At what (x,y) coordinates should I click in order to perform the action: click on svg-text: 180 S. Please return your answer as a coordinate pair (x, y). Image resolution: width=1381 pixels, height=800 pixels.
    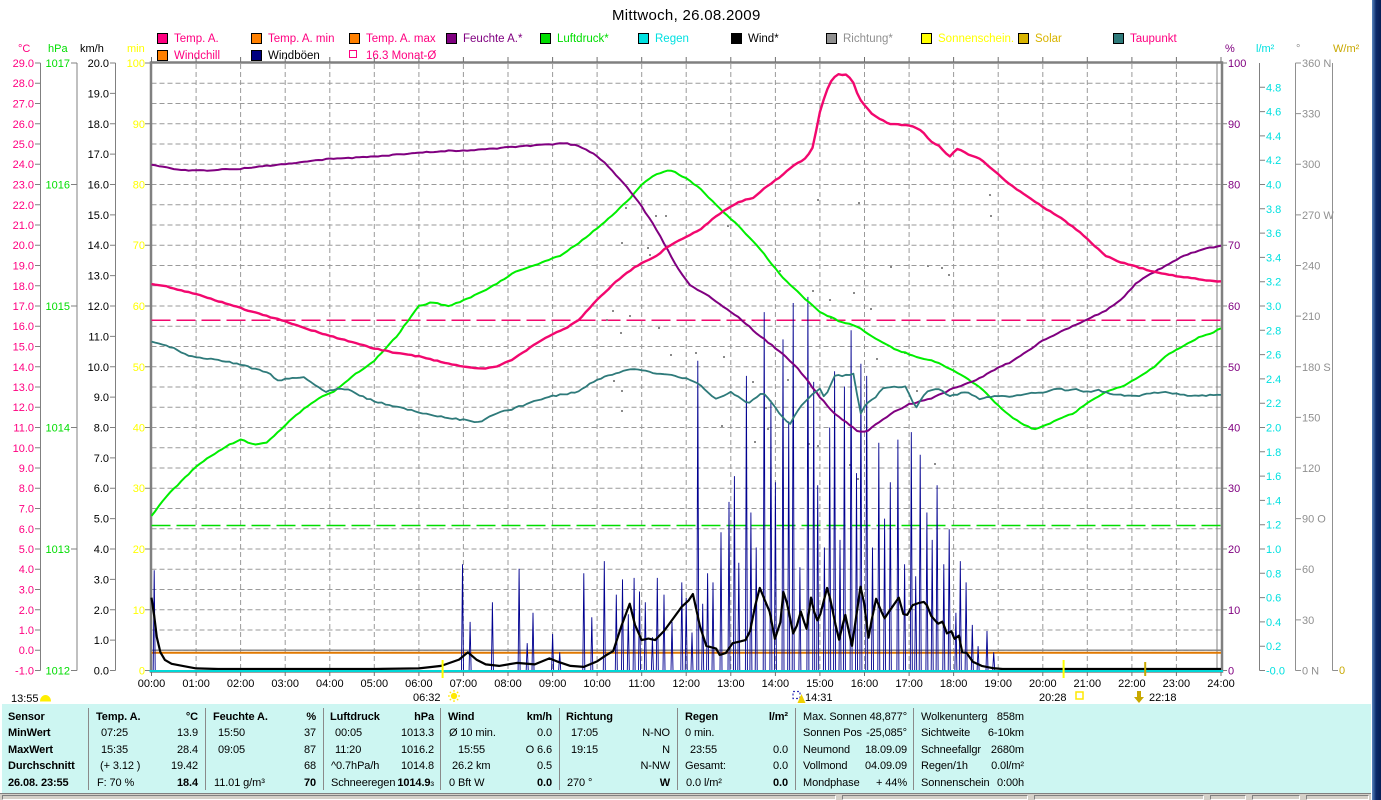
    Looking at the image, I should click on (1316, 368).